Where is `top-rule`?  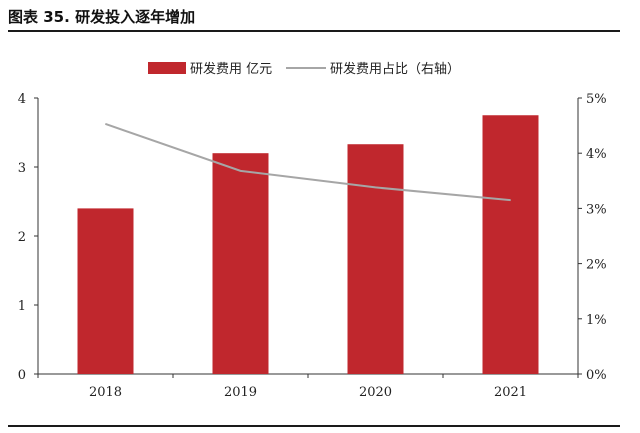
top-rule is located at coordinates (314, 31).